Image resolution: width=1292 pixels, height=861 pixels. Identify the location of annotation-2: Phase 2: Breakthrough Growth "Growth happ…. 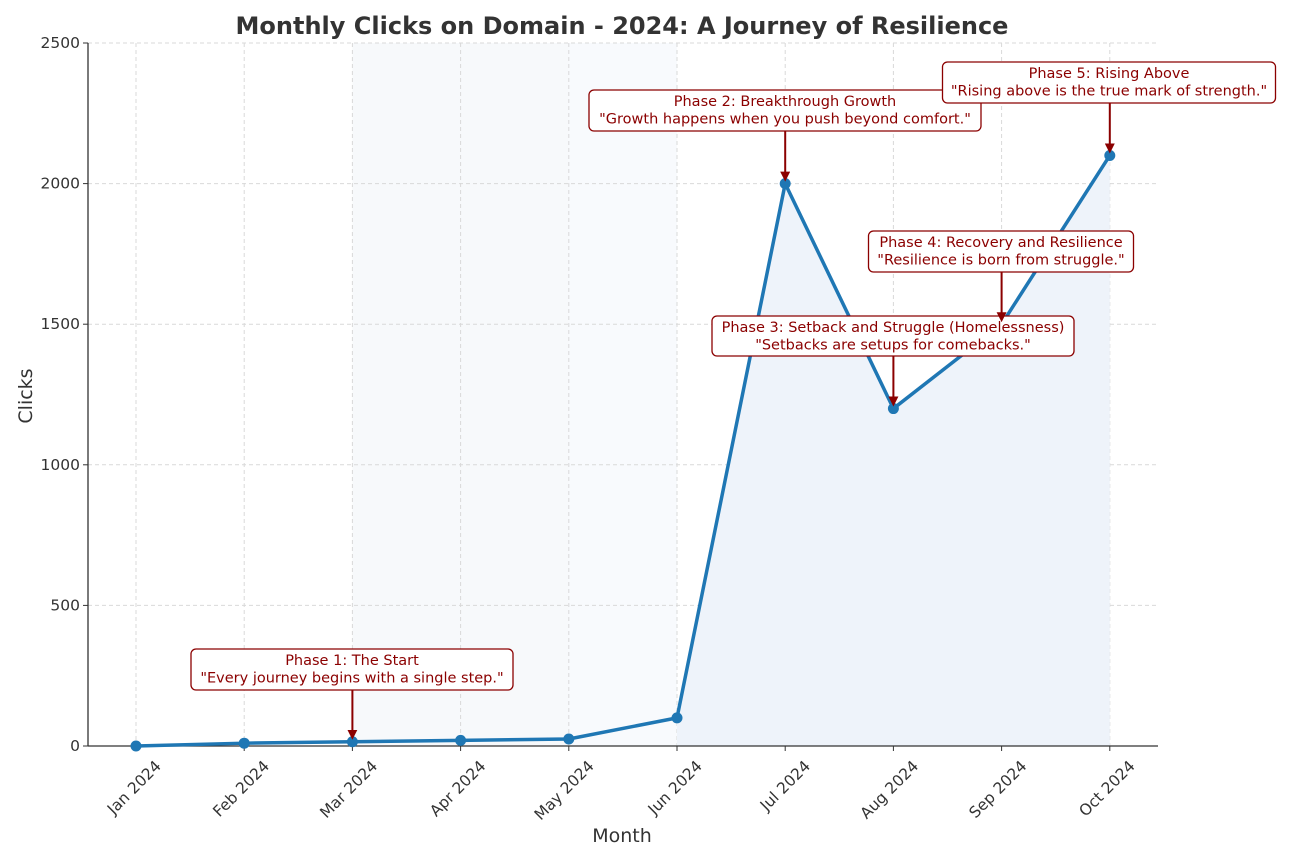
(785, 135).